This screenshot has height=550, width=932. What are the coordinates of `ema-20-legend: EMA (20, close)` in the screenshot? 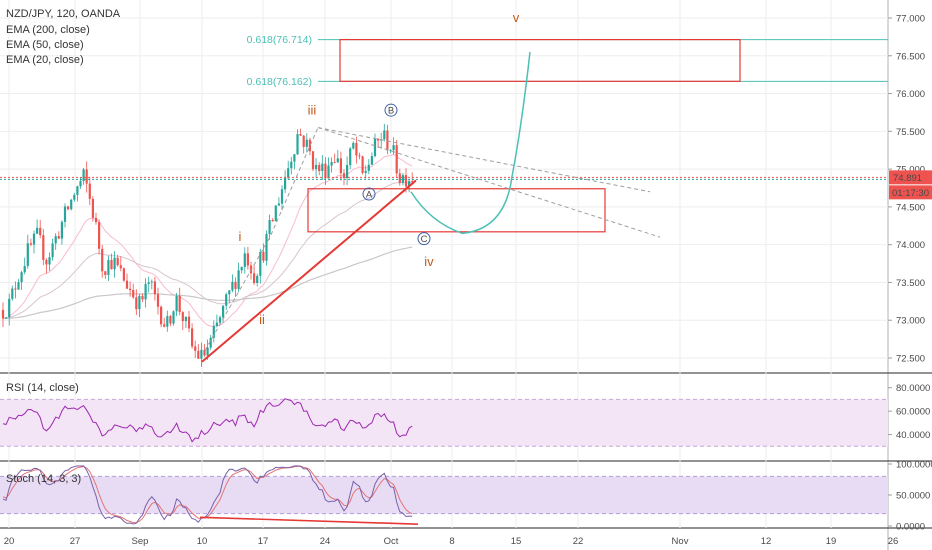 It's located at (45, 60).